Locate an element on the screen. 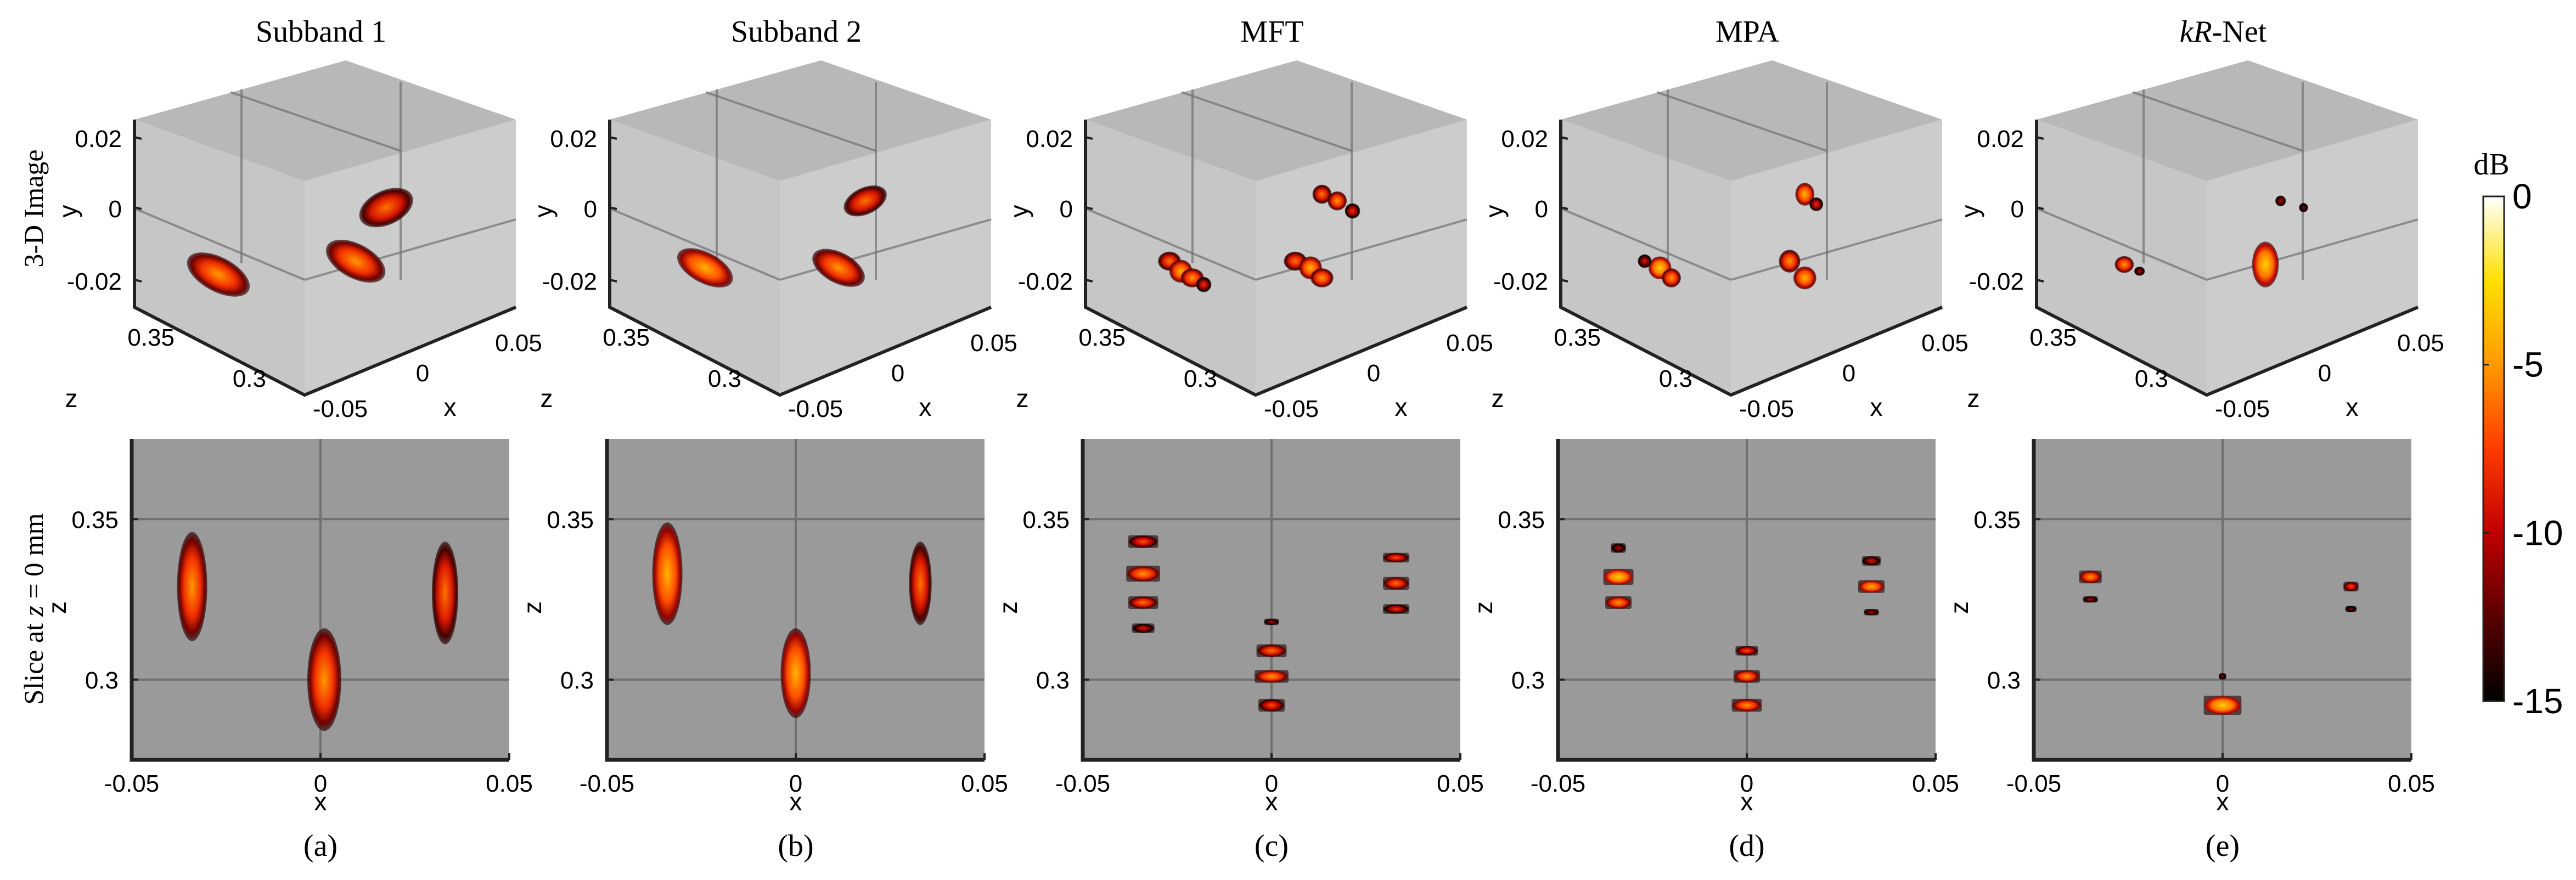 The height and width of the screenshot is (880, 2576). panel-caption: (d) is located at coordinates (1747, 846).